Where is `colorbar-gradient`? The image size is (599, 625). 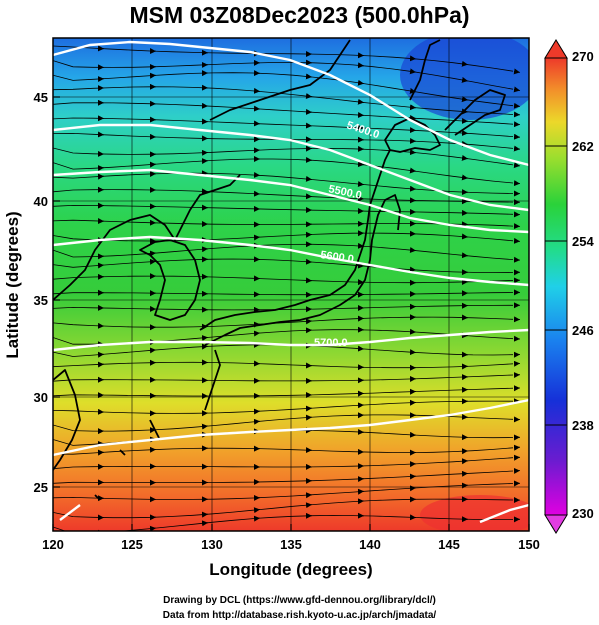
colorbar-gradient is located at coordinates (556, 286).